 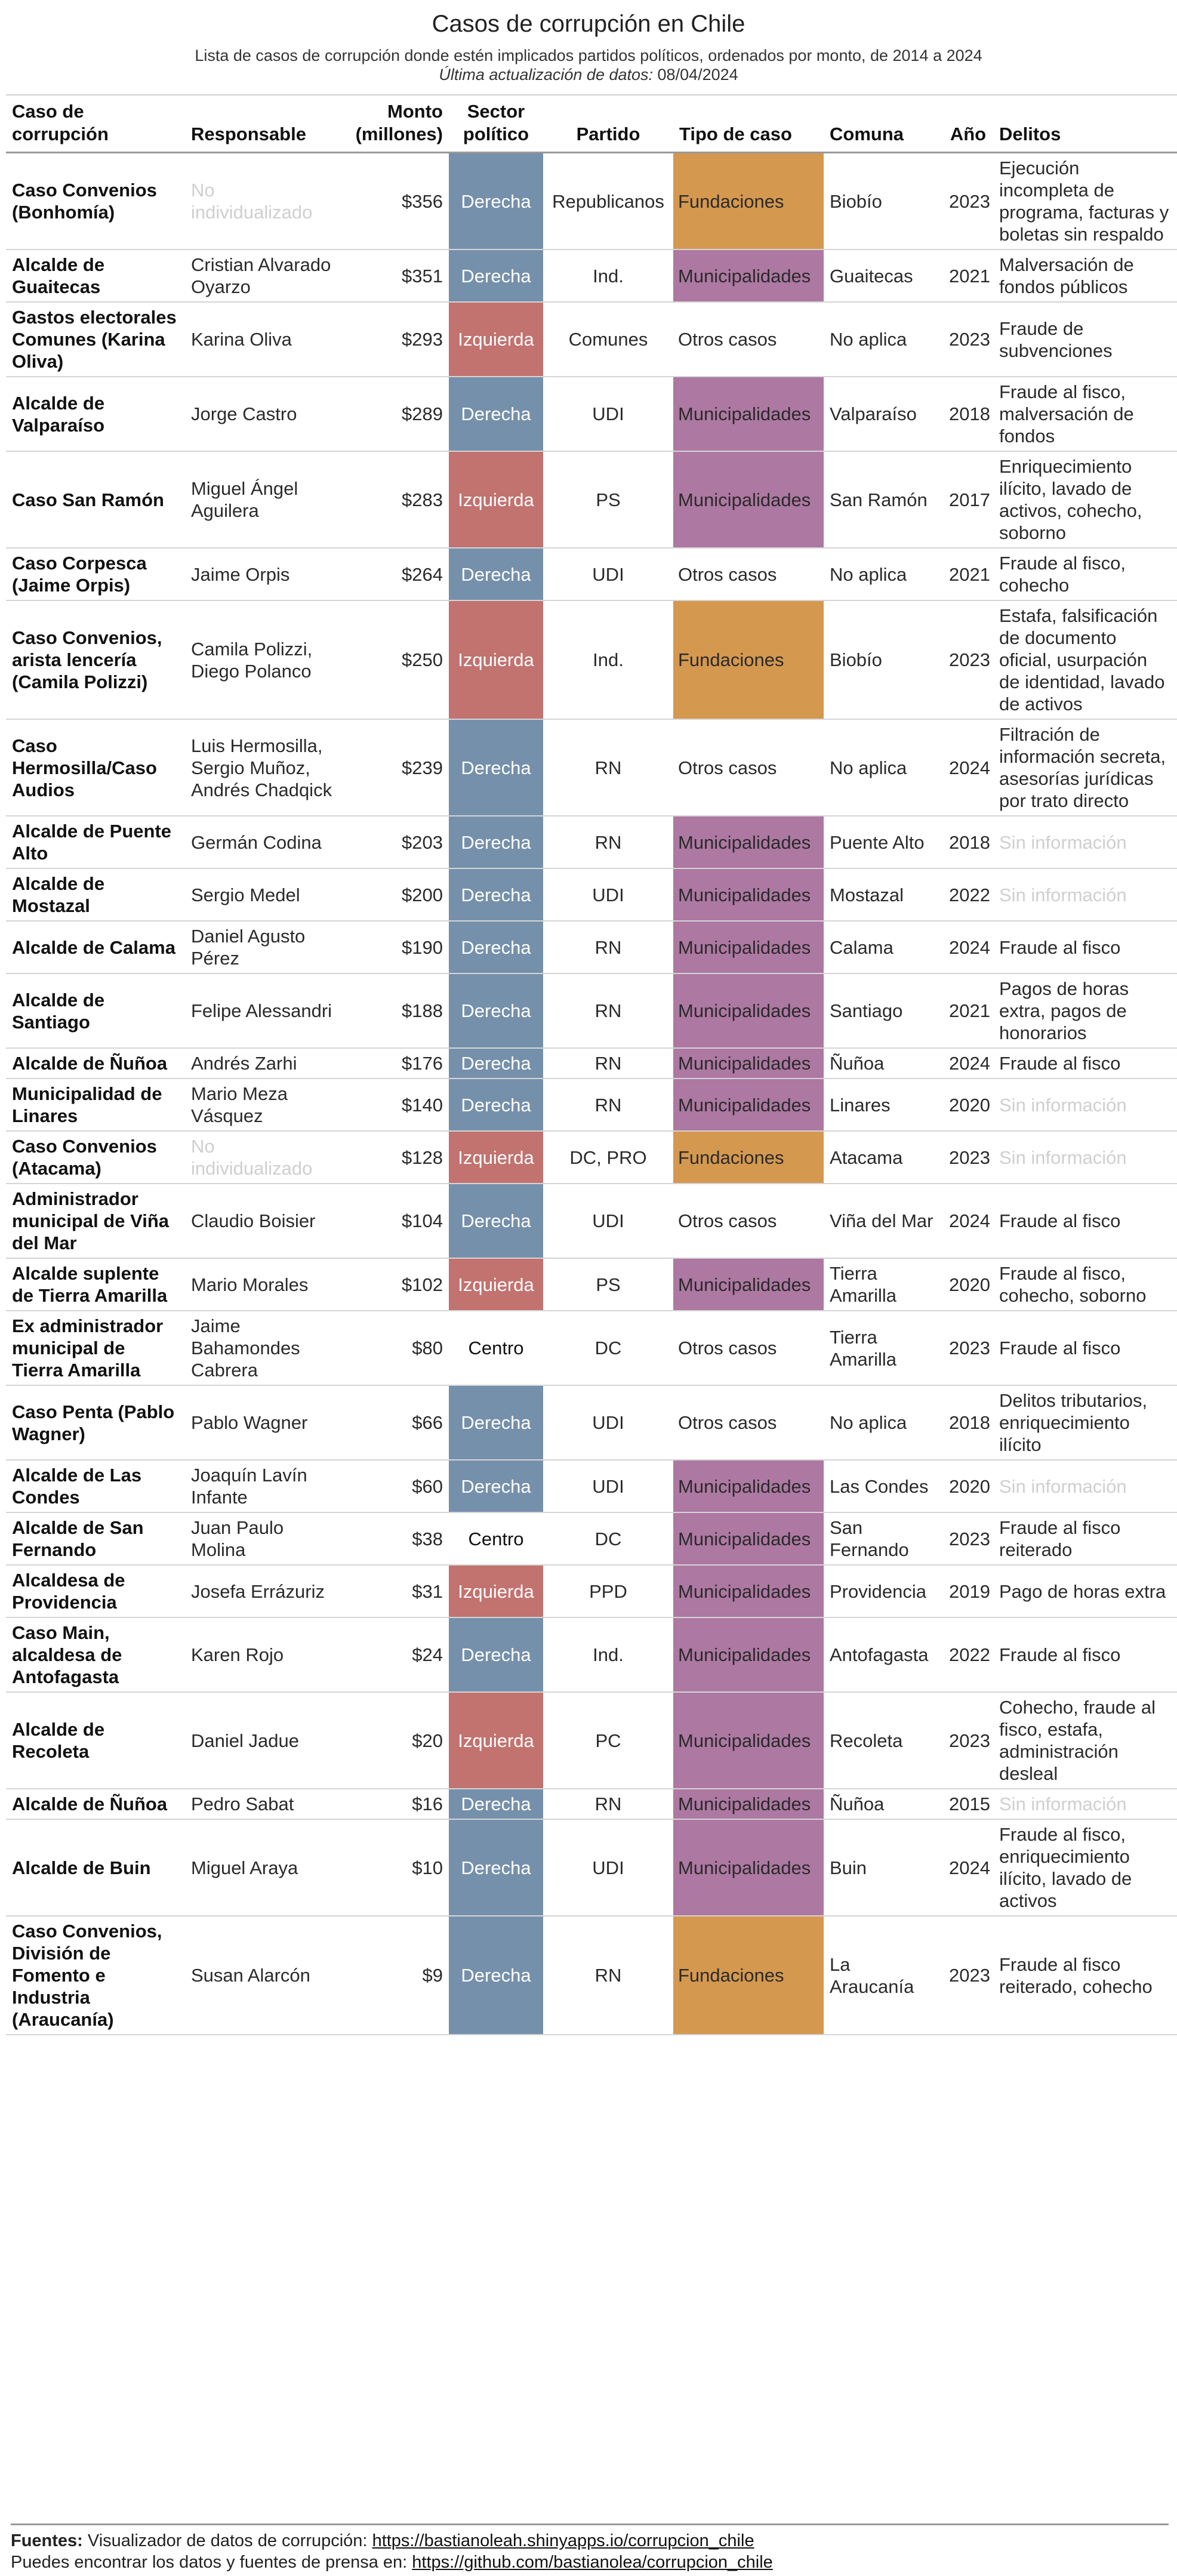 What do you see at coordinates (883, 1063) in the screenshot?
I see `cell-comuna: Ñuñoa` at bounding box center [883, 1063].